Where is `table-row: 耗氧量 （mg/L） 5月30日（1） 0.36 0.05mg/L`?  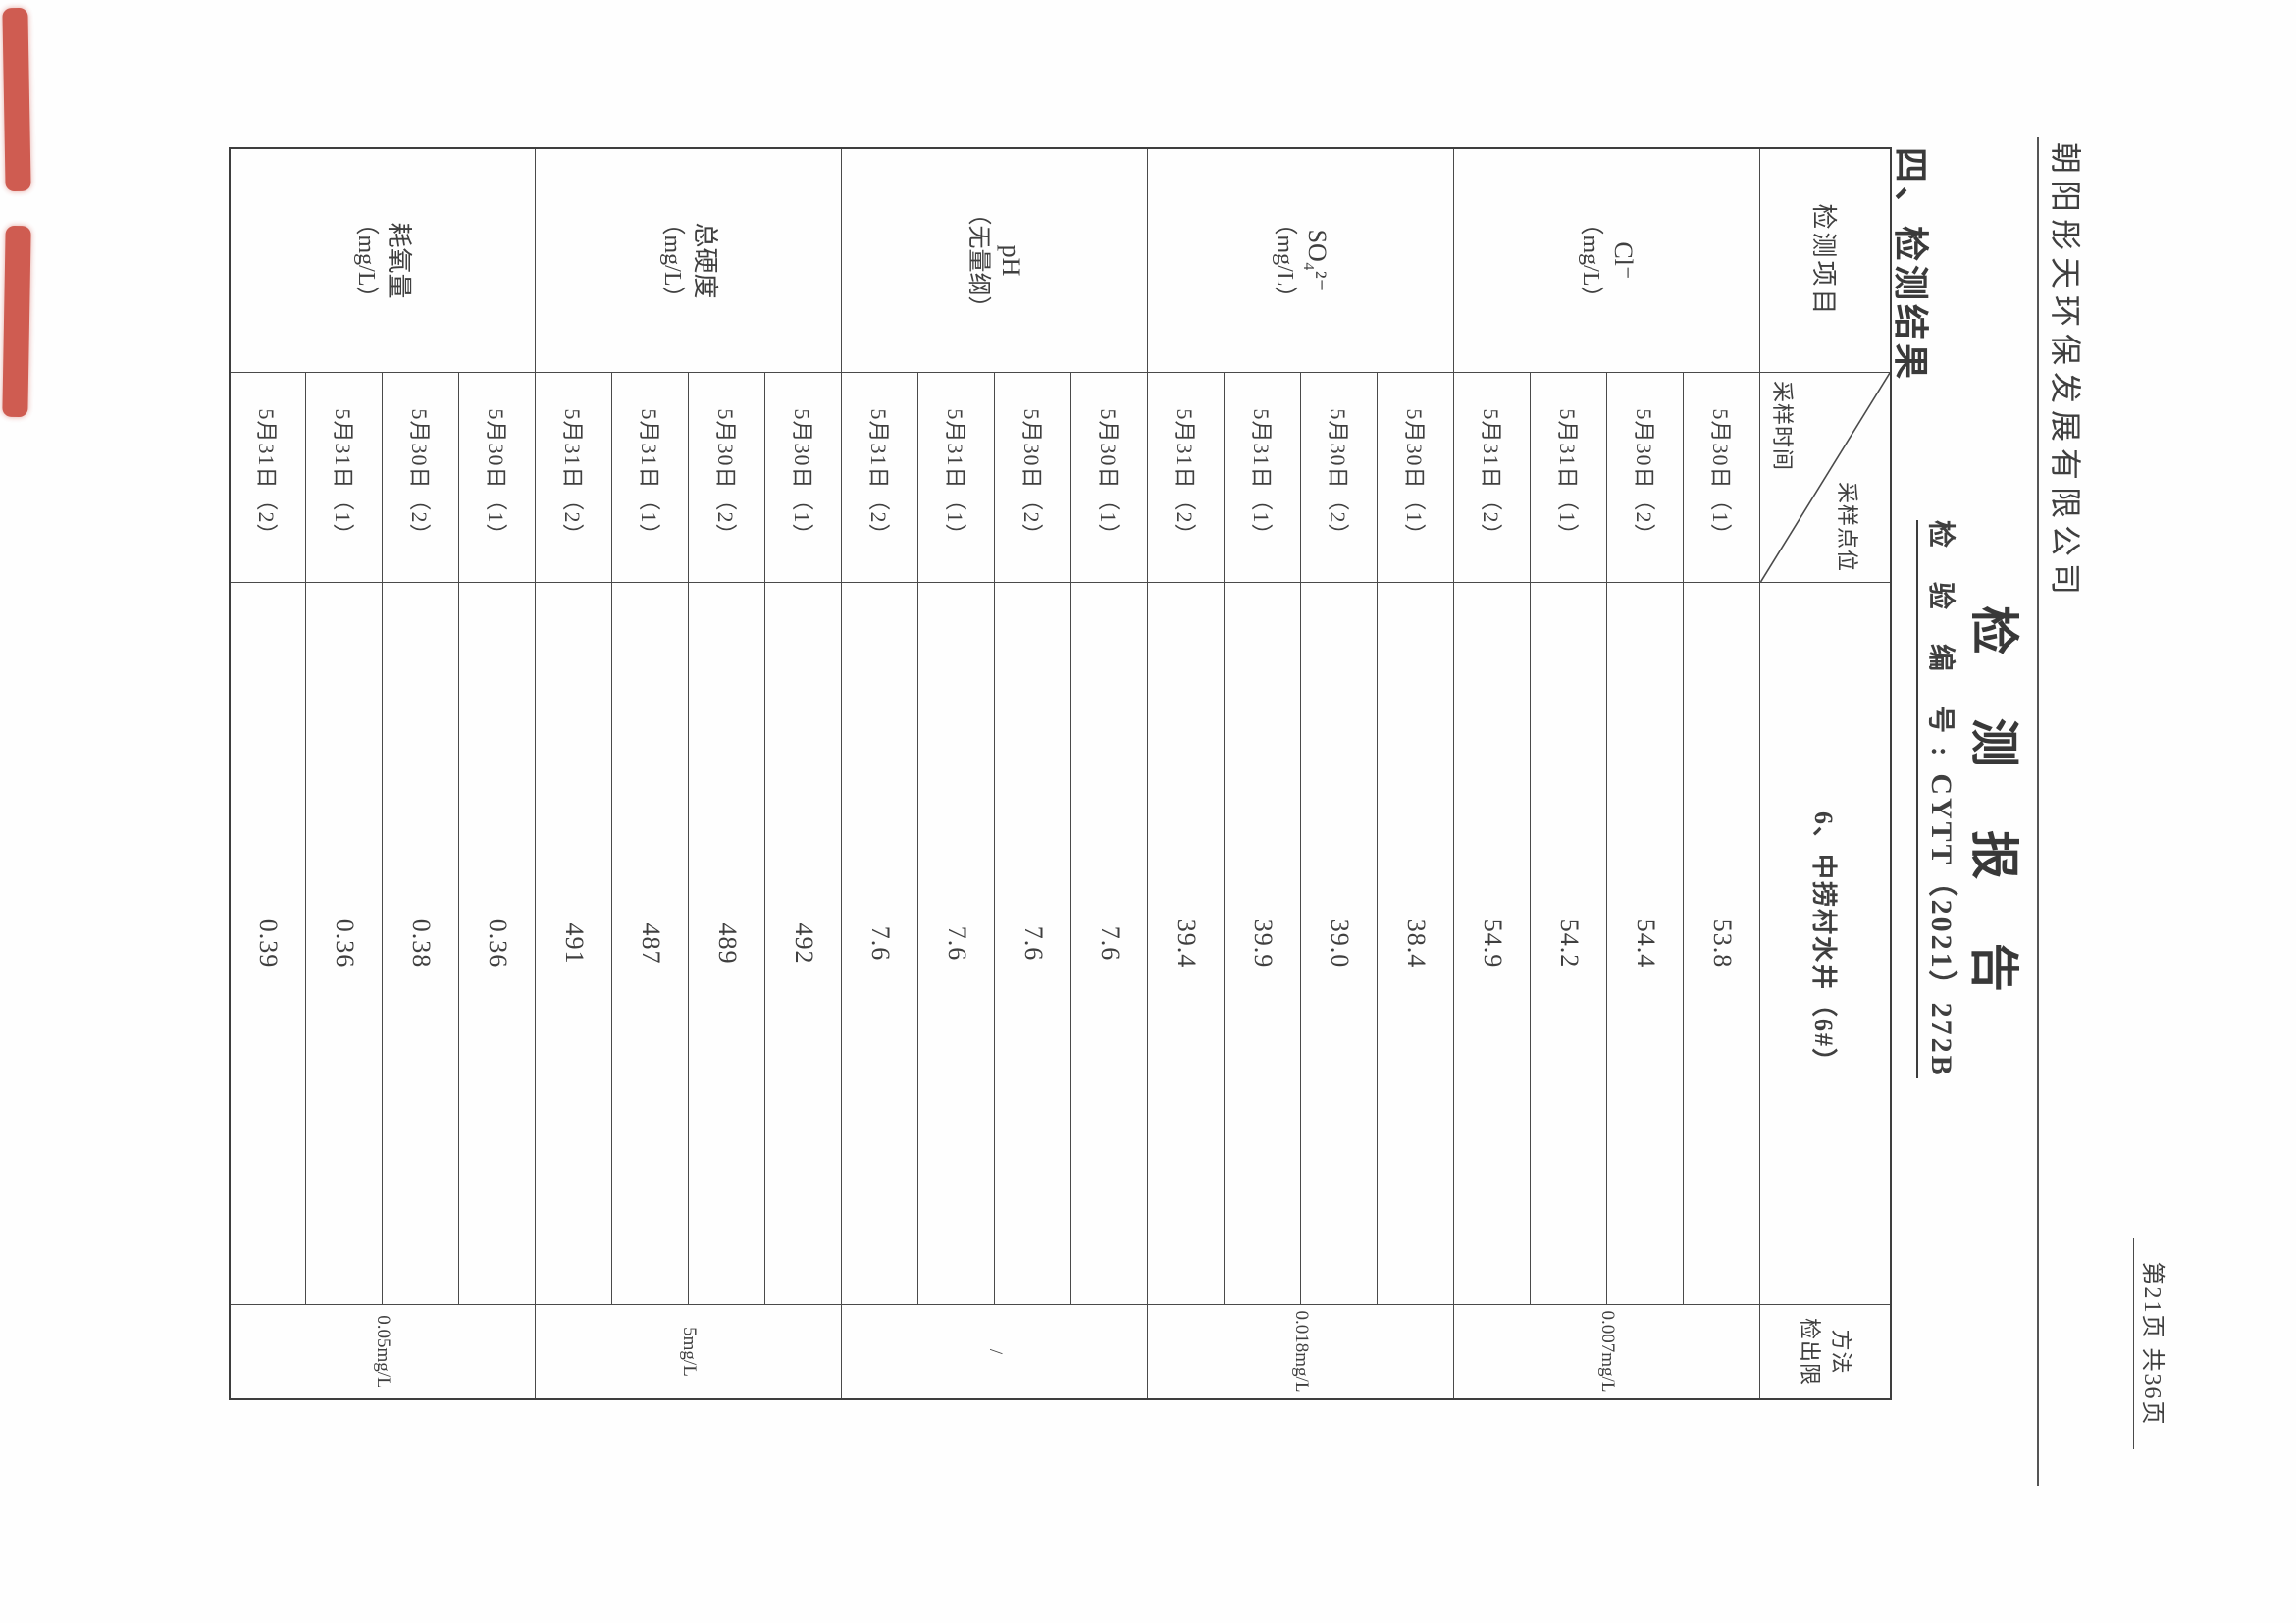 table-row: 耗氧量 （mg/L） 5月30日（1） 0.36 0.05mg/L is located at coordinates (383, 773).